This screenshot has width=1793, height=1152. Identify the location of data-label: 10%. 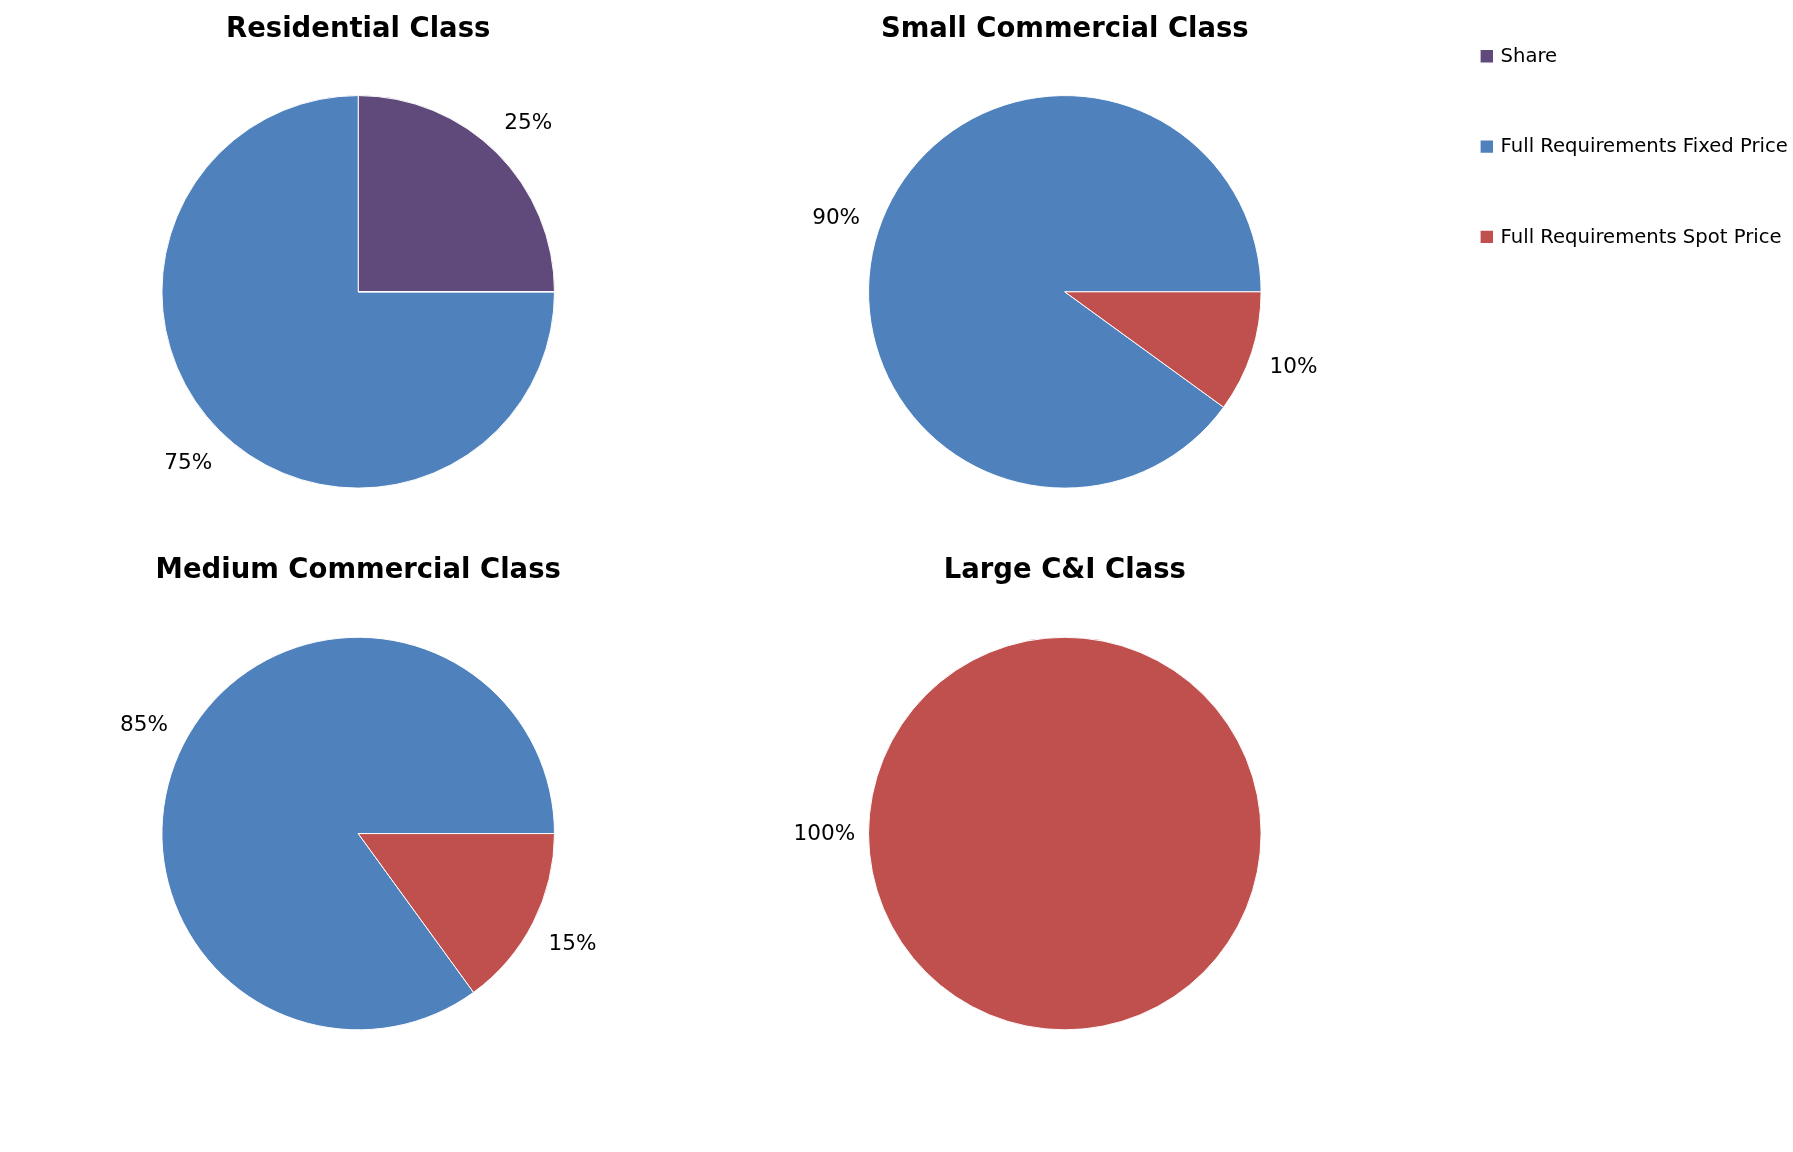
(1293, 366).